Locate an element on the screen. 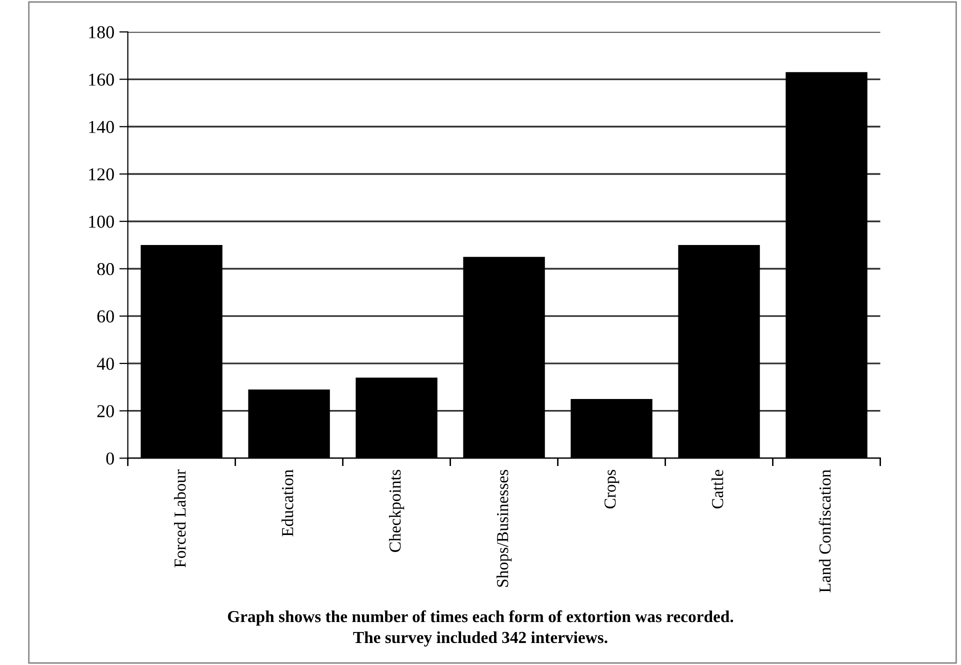 The image size is (961, 665). x-tick-label: Forced Labour is located at coordinates (180, 518).